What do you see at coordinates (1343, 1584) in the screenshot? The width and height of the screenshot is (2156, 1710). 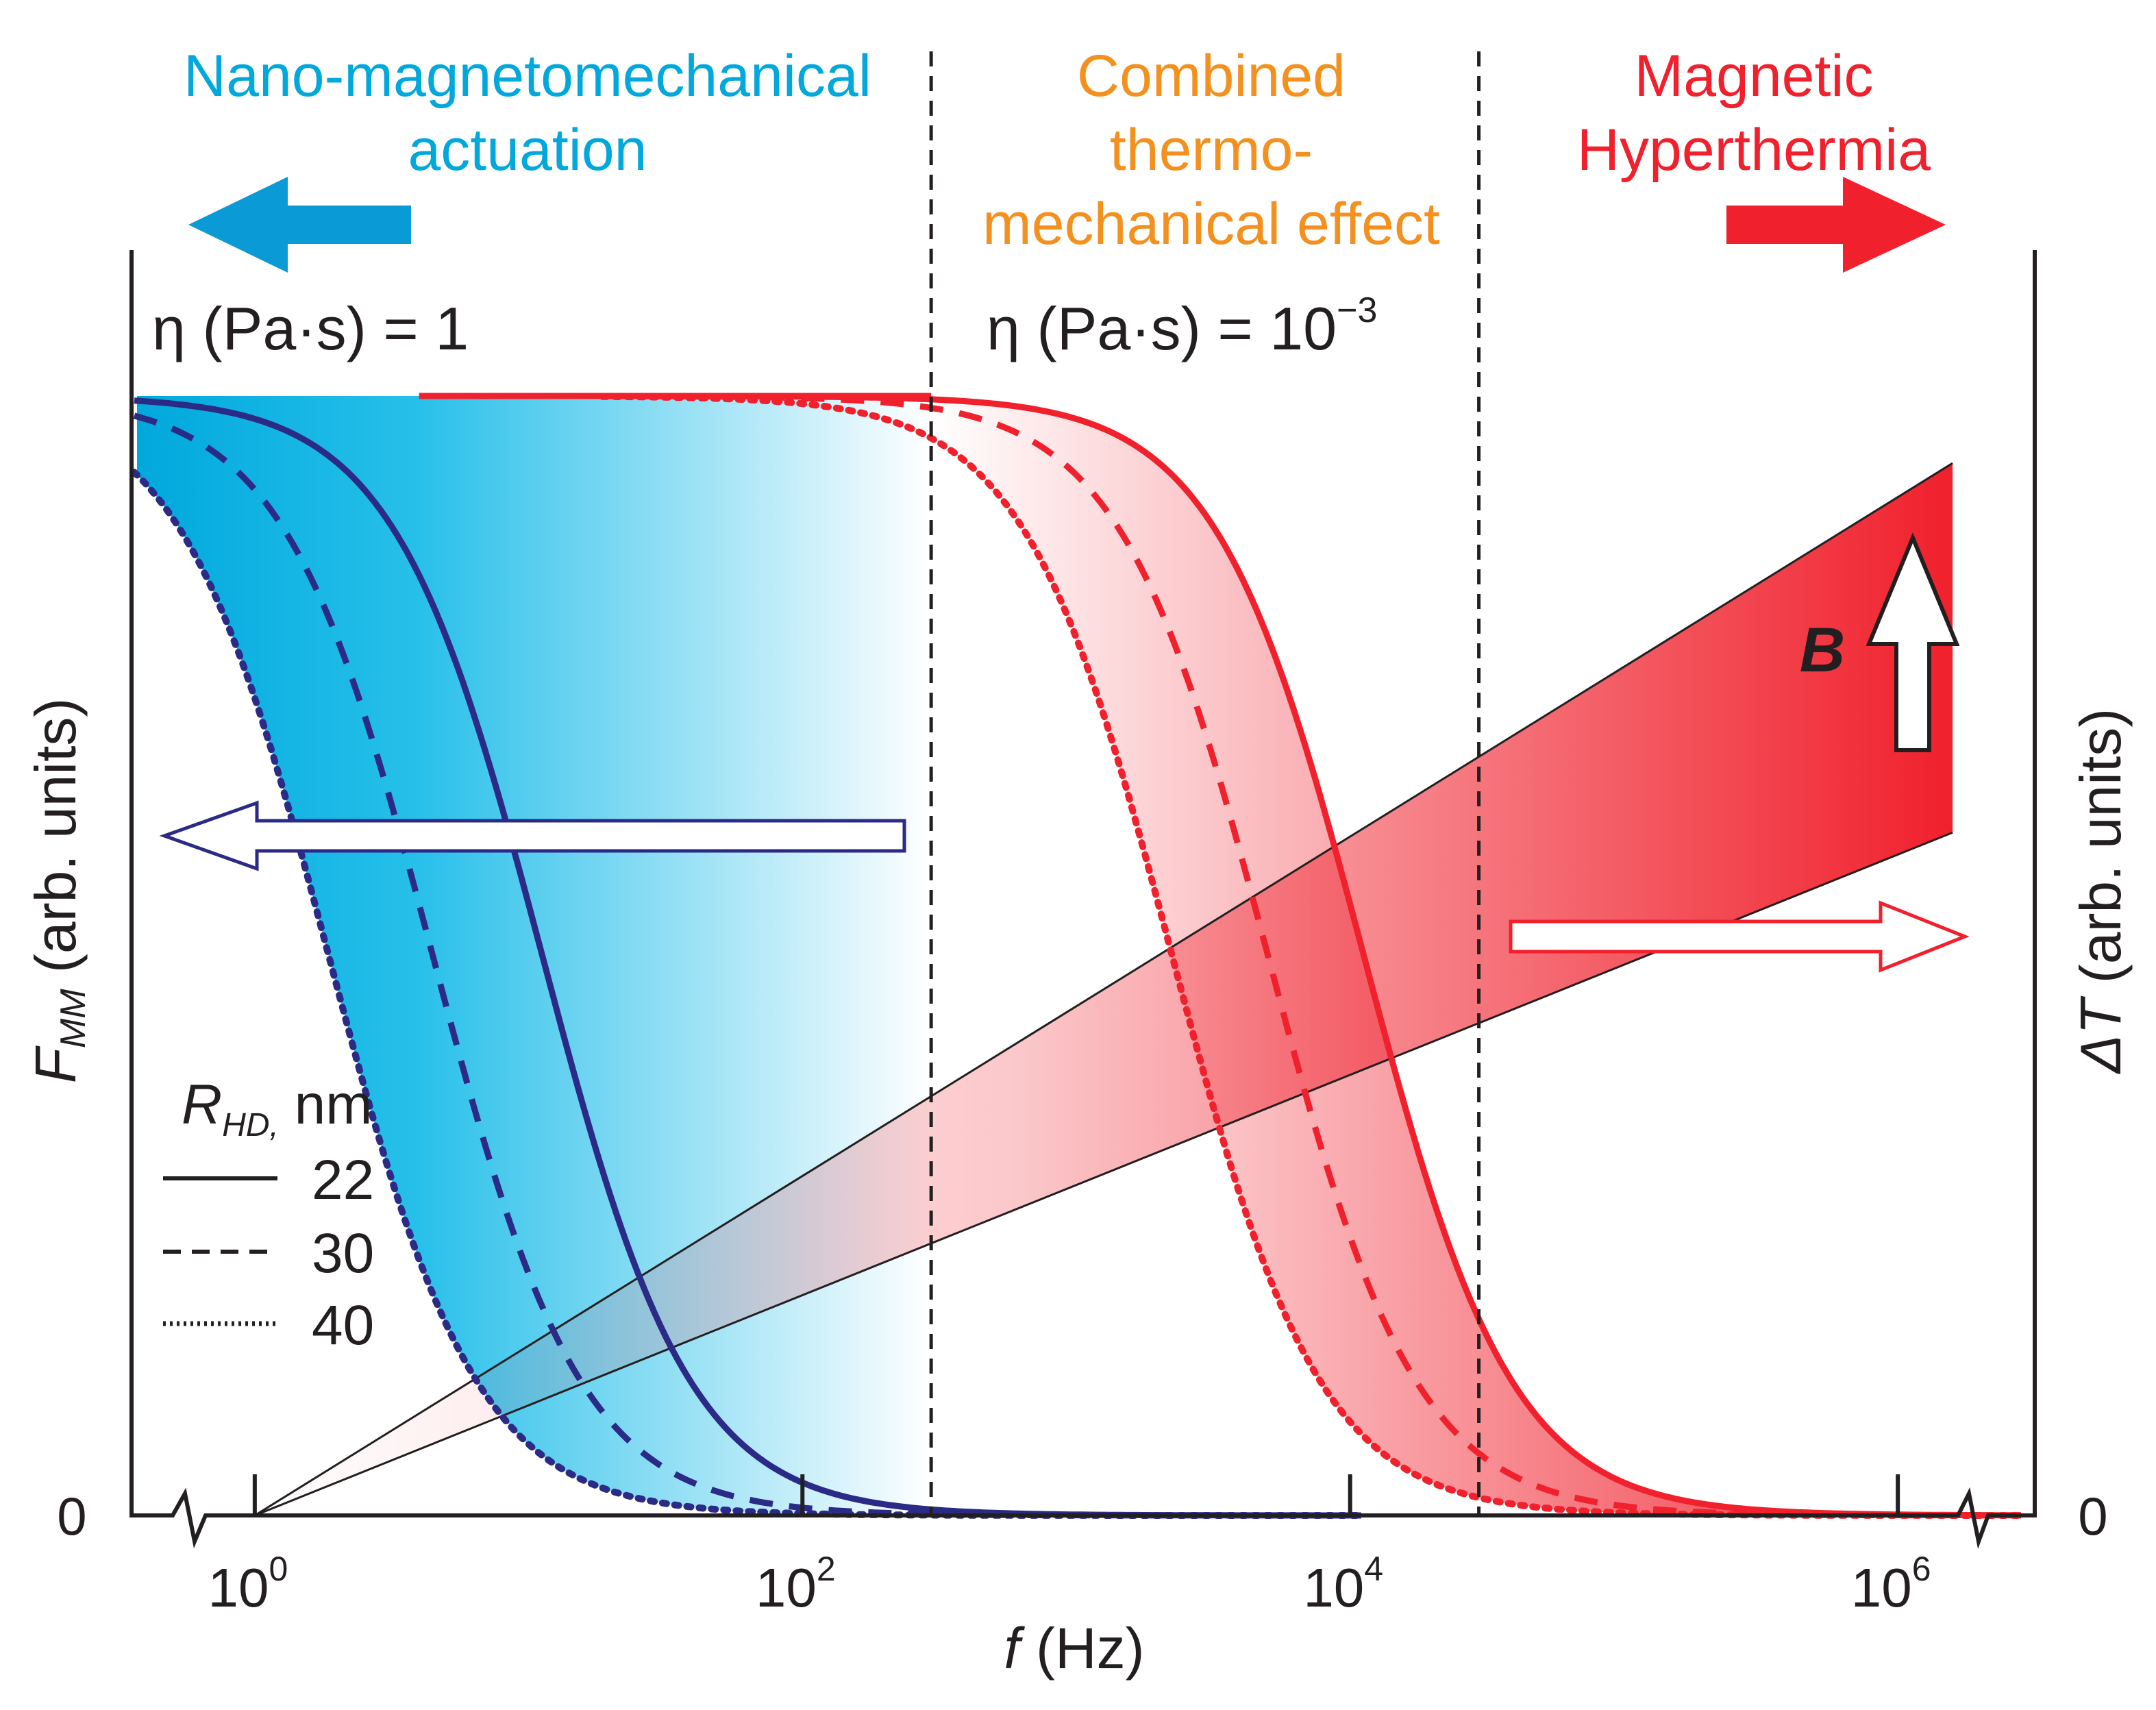 I see `x-tick-label: 10⁴` at bounding box center [1343, 1584].